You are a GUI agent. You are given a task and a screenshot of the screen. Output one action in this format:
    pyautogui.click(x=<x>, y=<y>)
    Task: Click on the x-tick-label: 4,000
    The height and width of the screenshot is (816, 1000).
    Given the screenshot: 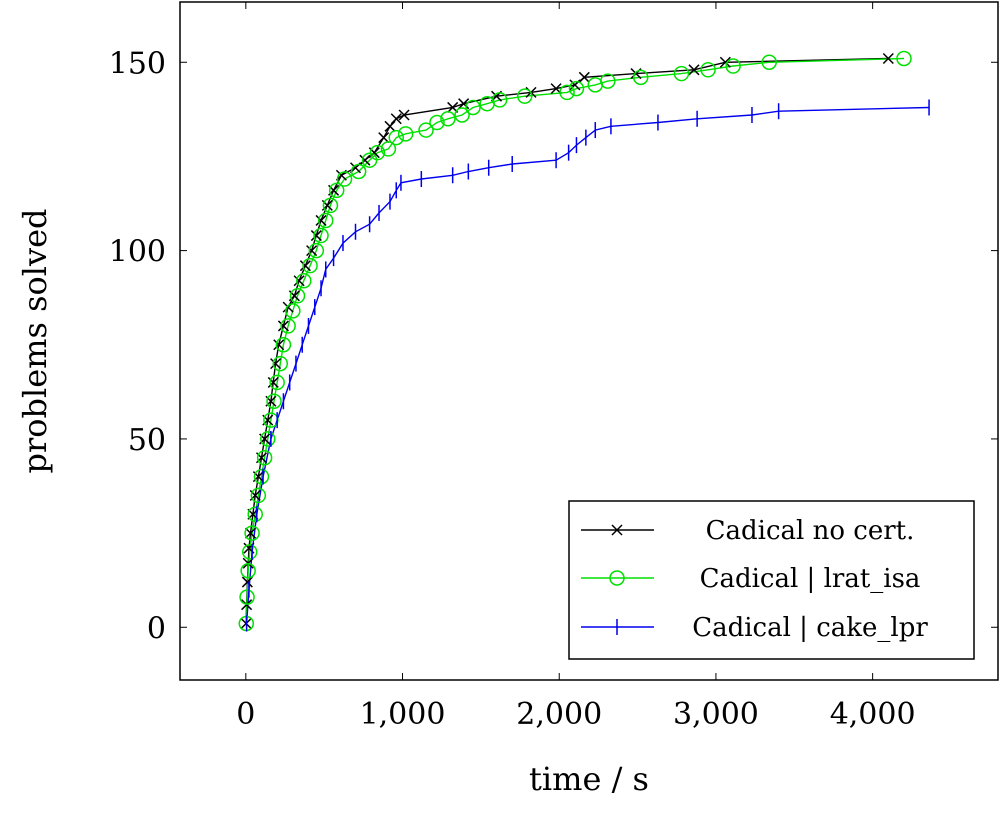 What is the action you would take?
    pyautogui.click(x=873, y=714)
    